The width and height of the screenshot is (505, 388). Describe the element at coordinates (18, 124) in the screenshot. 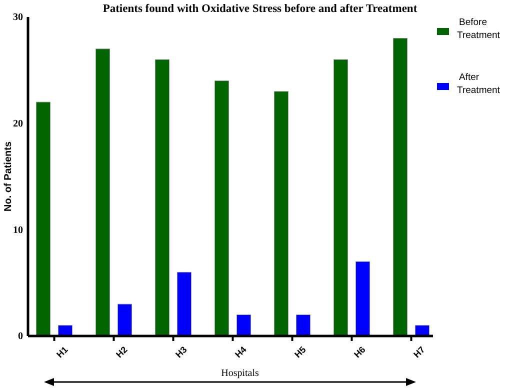

I see `y-tick-label: 20` at that location.